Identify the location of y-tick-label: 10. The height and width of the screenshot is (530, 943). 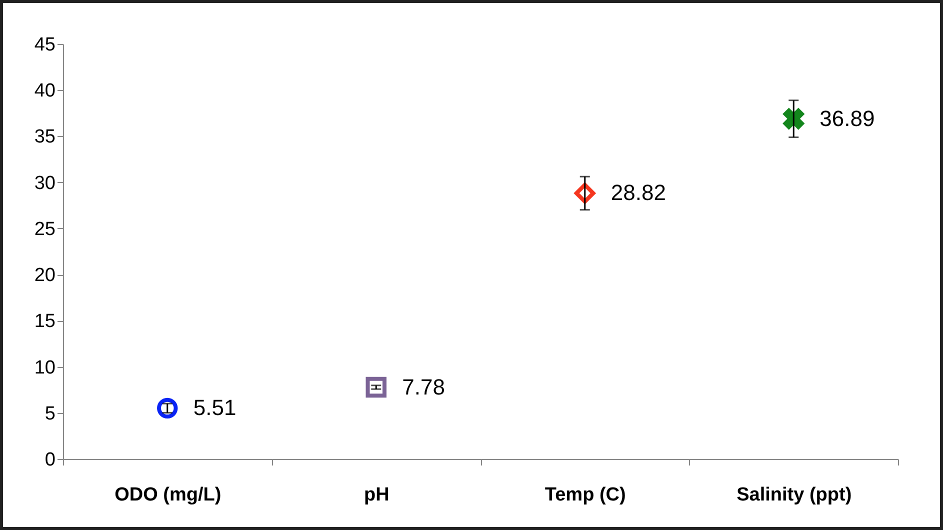
(45, 367).